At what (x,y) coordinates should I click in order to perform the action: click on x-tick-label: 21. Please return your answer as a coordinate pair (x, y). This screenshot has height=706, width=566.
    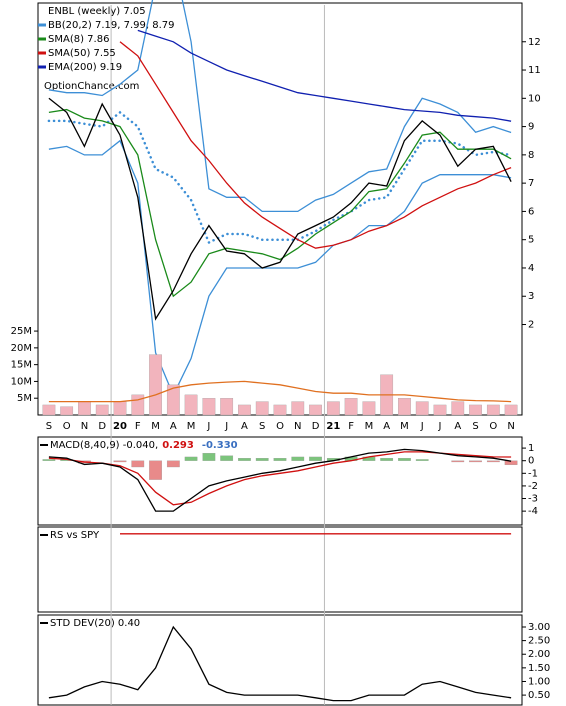
    Looking at the image, I should click on (333, 426).